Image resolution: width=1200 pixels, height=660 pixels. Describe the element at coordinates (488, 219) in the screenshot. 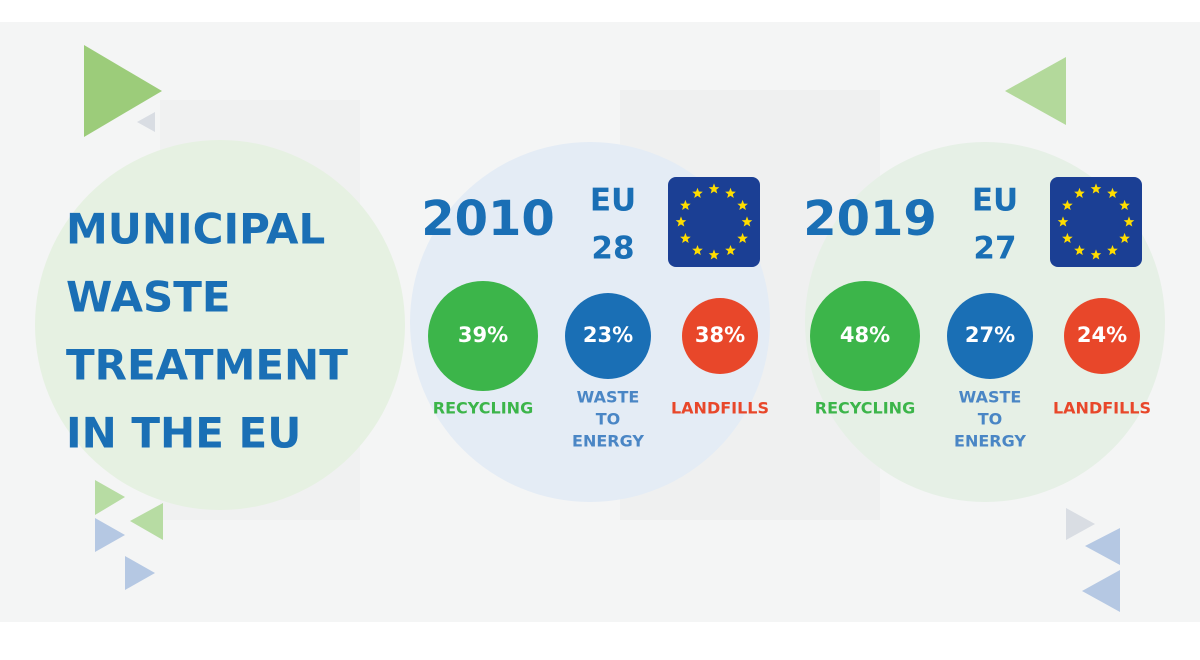

I see `year: 2010` at that location.